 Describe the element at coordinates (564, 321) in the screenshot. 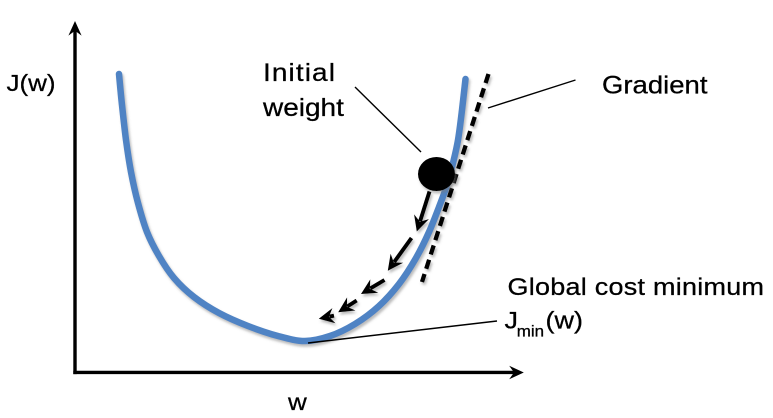

I see `svg-text: (w)` at that location.